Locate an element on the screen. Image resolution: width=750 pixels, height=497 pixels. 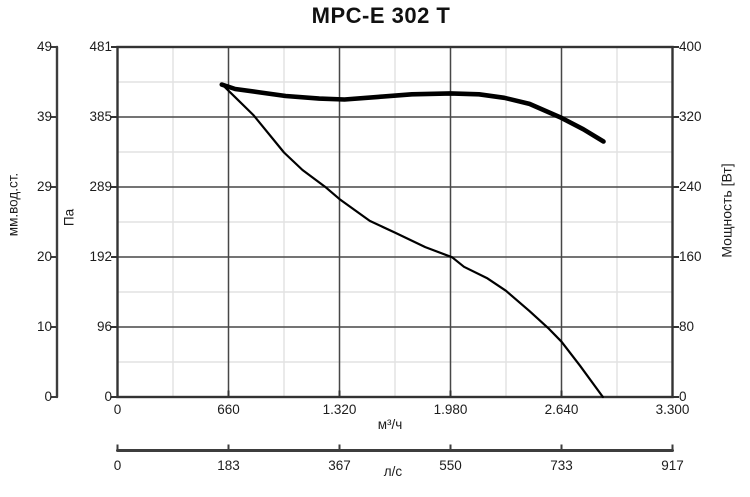
ls-tick-label: 0 is located at coordinates (117, 465).